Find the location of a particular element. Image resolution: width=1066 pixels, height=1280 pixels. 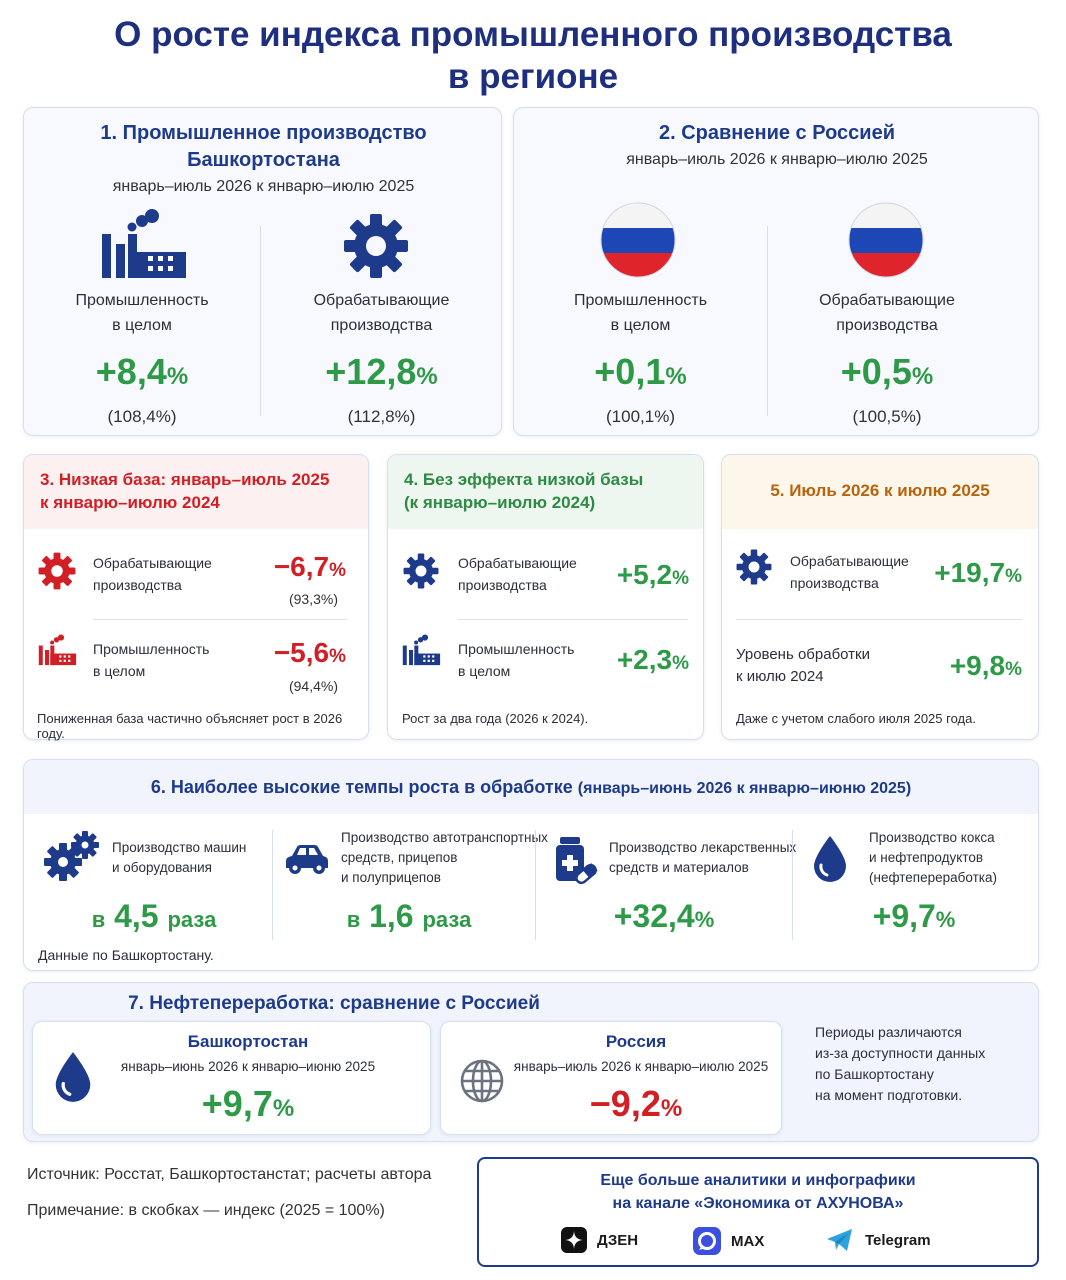

item-label-line1: Производство кокса is located at coordinates (932, 837).